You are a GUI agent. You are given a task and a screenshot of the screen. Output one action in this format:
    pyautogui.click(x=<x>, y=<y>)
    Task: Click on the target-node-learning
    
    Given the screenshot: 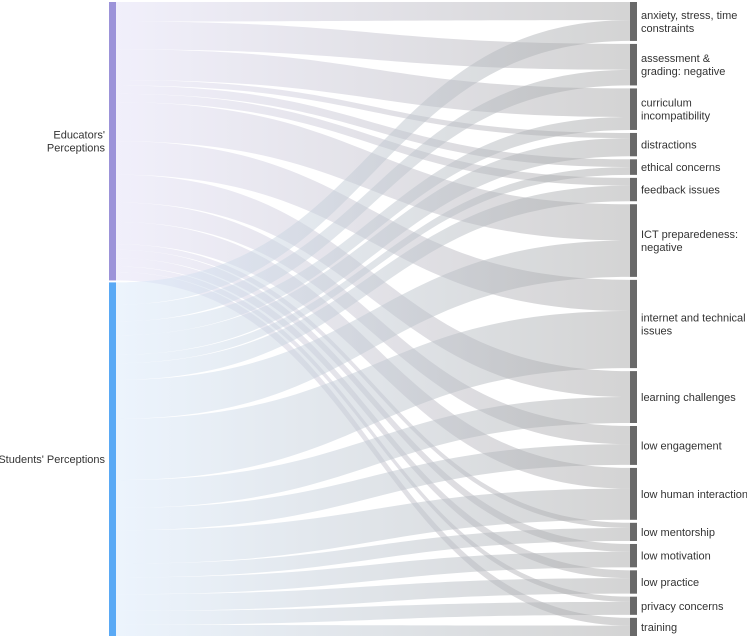 What is the action you would take?
    pyautogui.click(x=633, y=397)
    